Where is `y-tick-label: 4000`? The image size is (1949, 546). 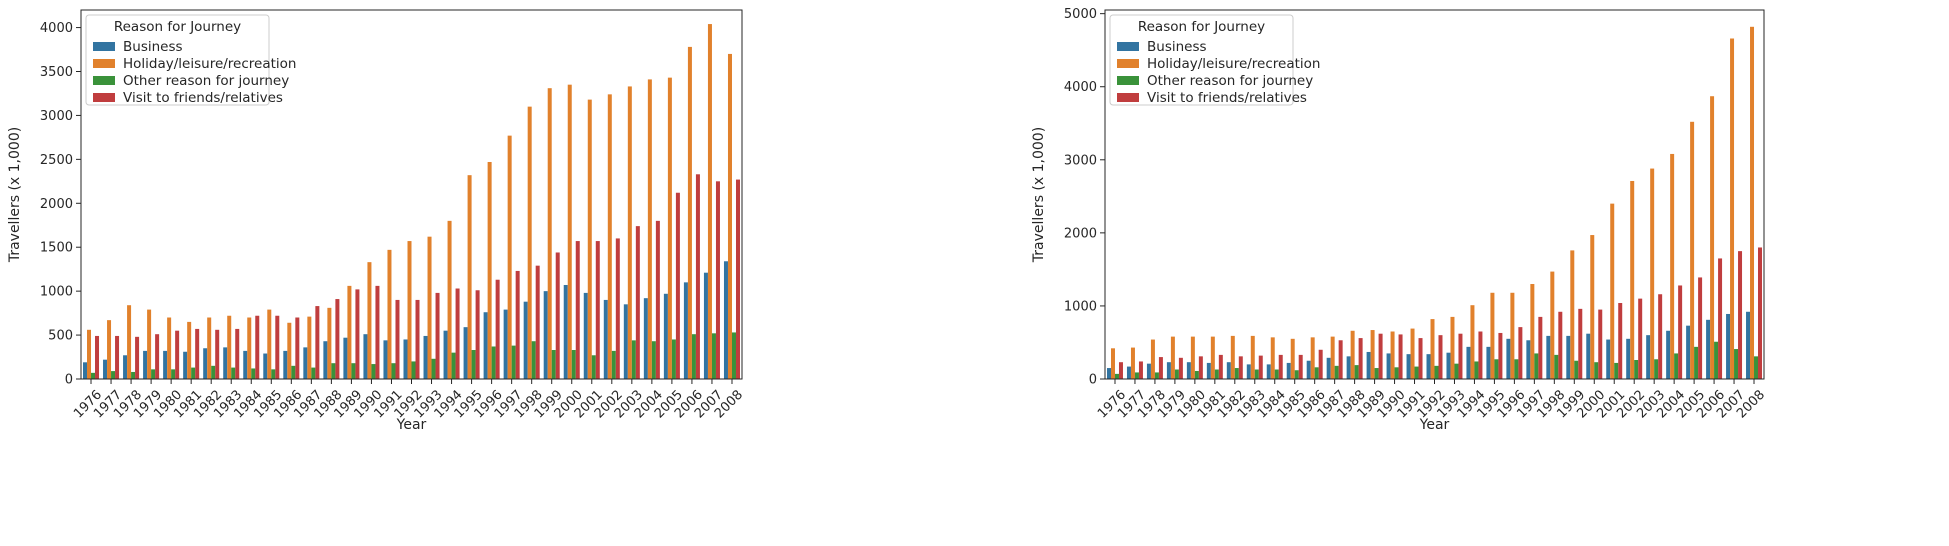
y-tick-label: 4000 is located at coordinates (56, 28).